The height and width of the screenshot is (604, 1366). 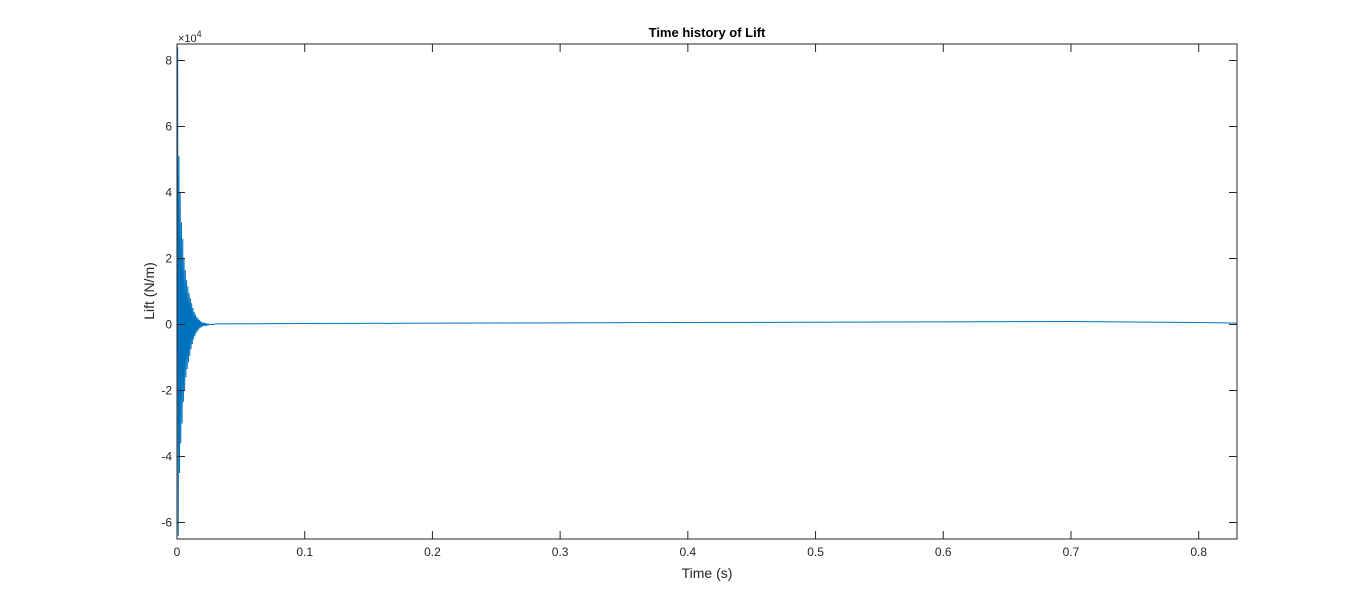 What do you see at coordinates (168, 61) in the screenshot?
I see `y-tick-label: 8` at bounding box center [168, 61].